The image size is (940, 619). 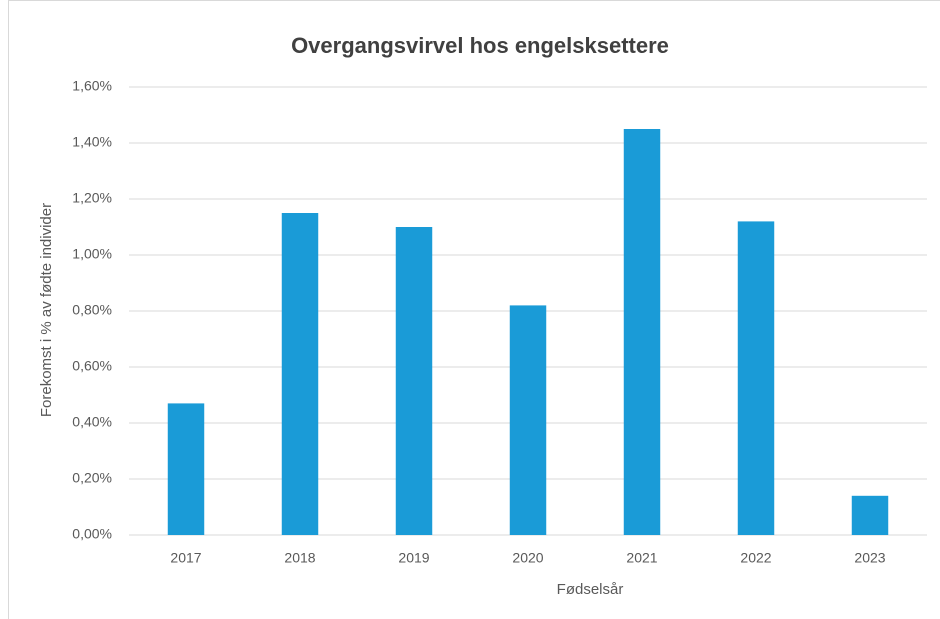 What do you see at coordinates (92, 366) in the screenshot?
I see `y-tick-label: 0,60%` at bounding box center [92, 366].